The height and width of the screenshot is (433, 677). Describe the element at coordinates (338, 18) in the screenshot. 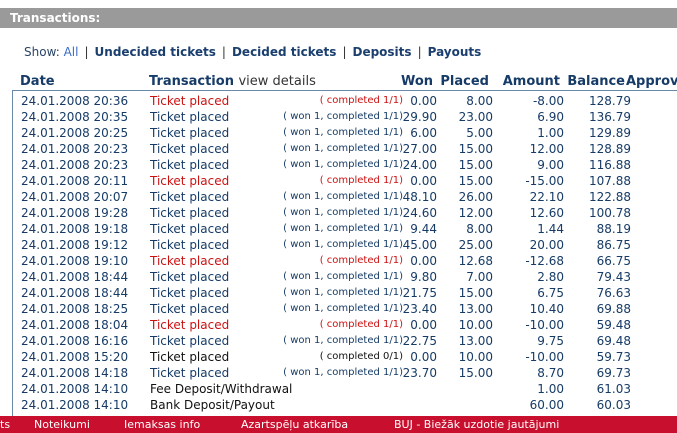

I see `section-title: Transactions:` at that location.